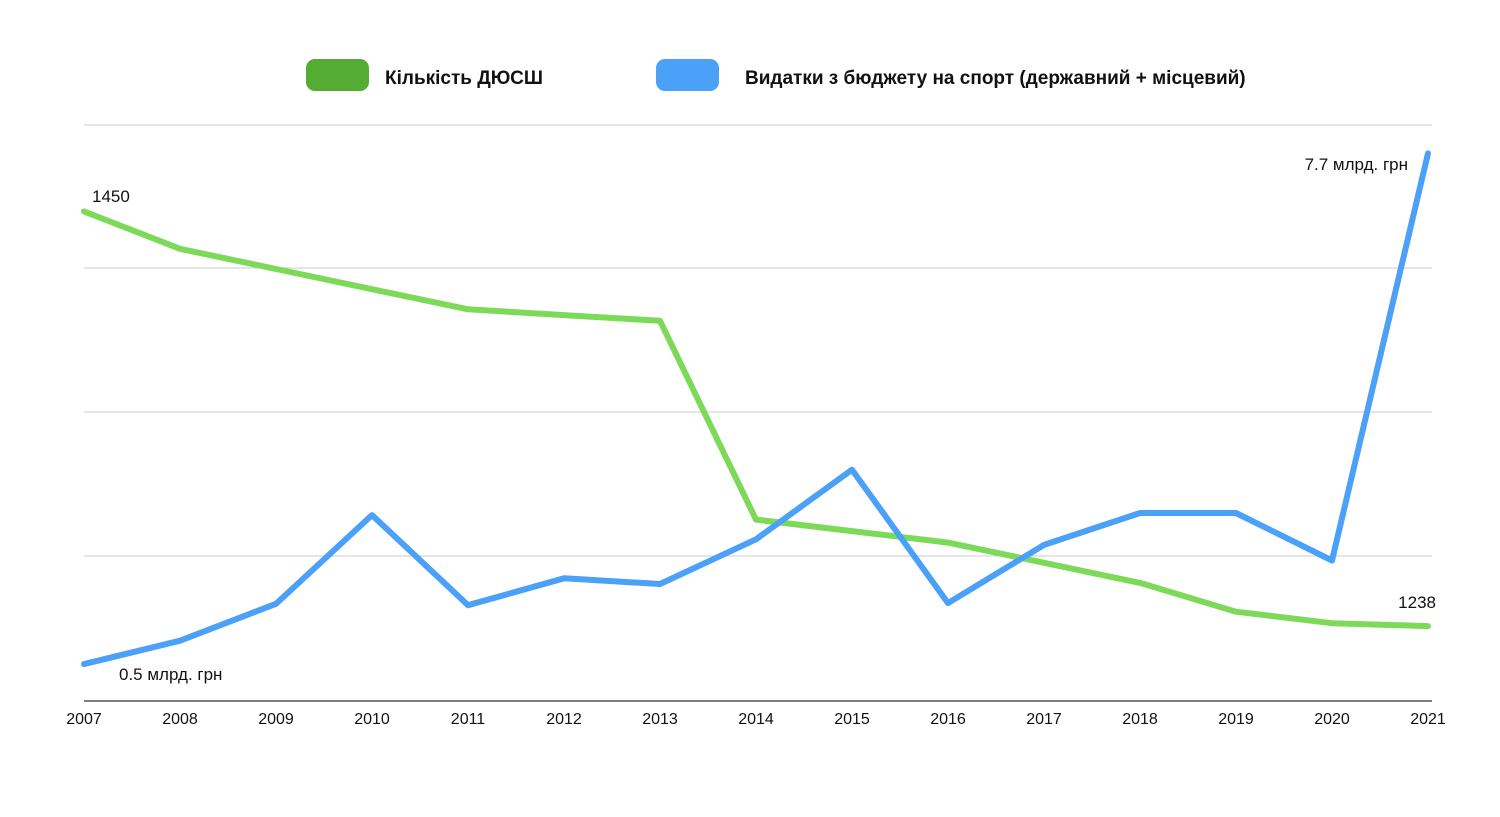  What do you see at coordinates (564, 719) in the screenshot?
I see `x-tick-label-2012: 2012` at bounding box center [564, 719].